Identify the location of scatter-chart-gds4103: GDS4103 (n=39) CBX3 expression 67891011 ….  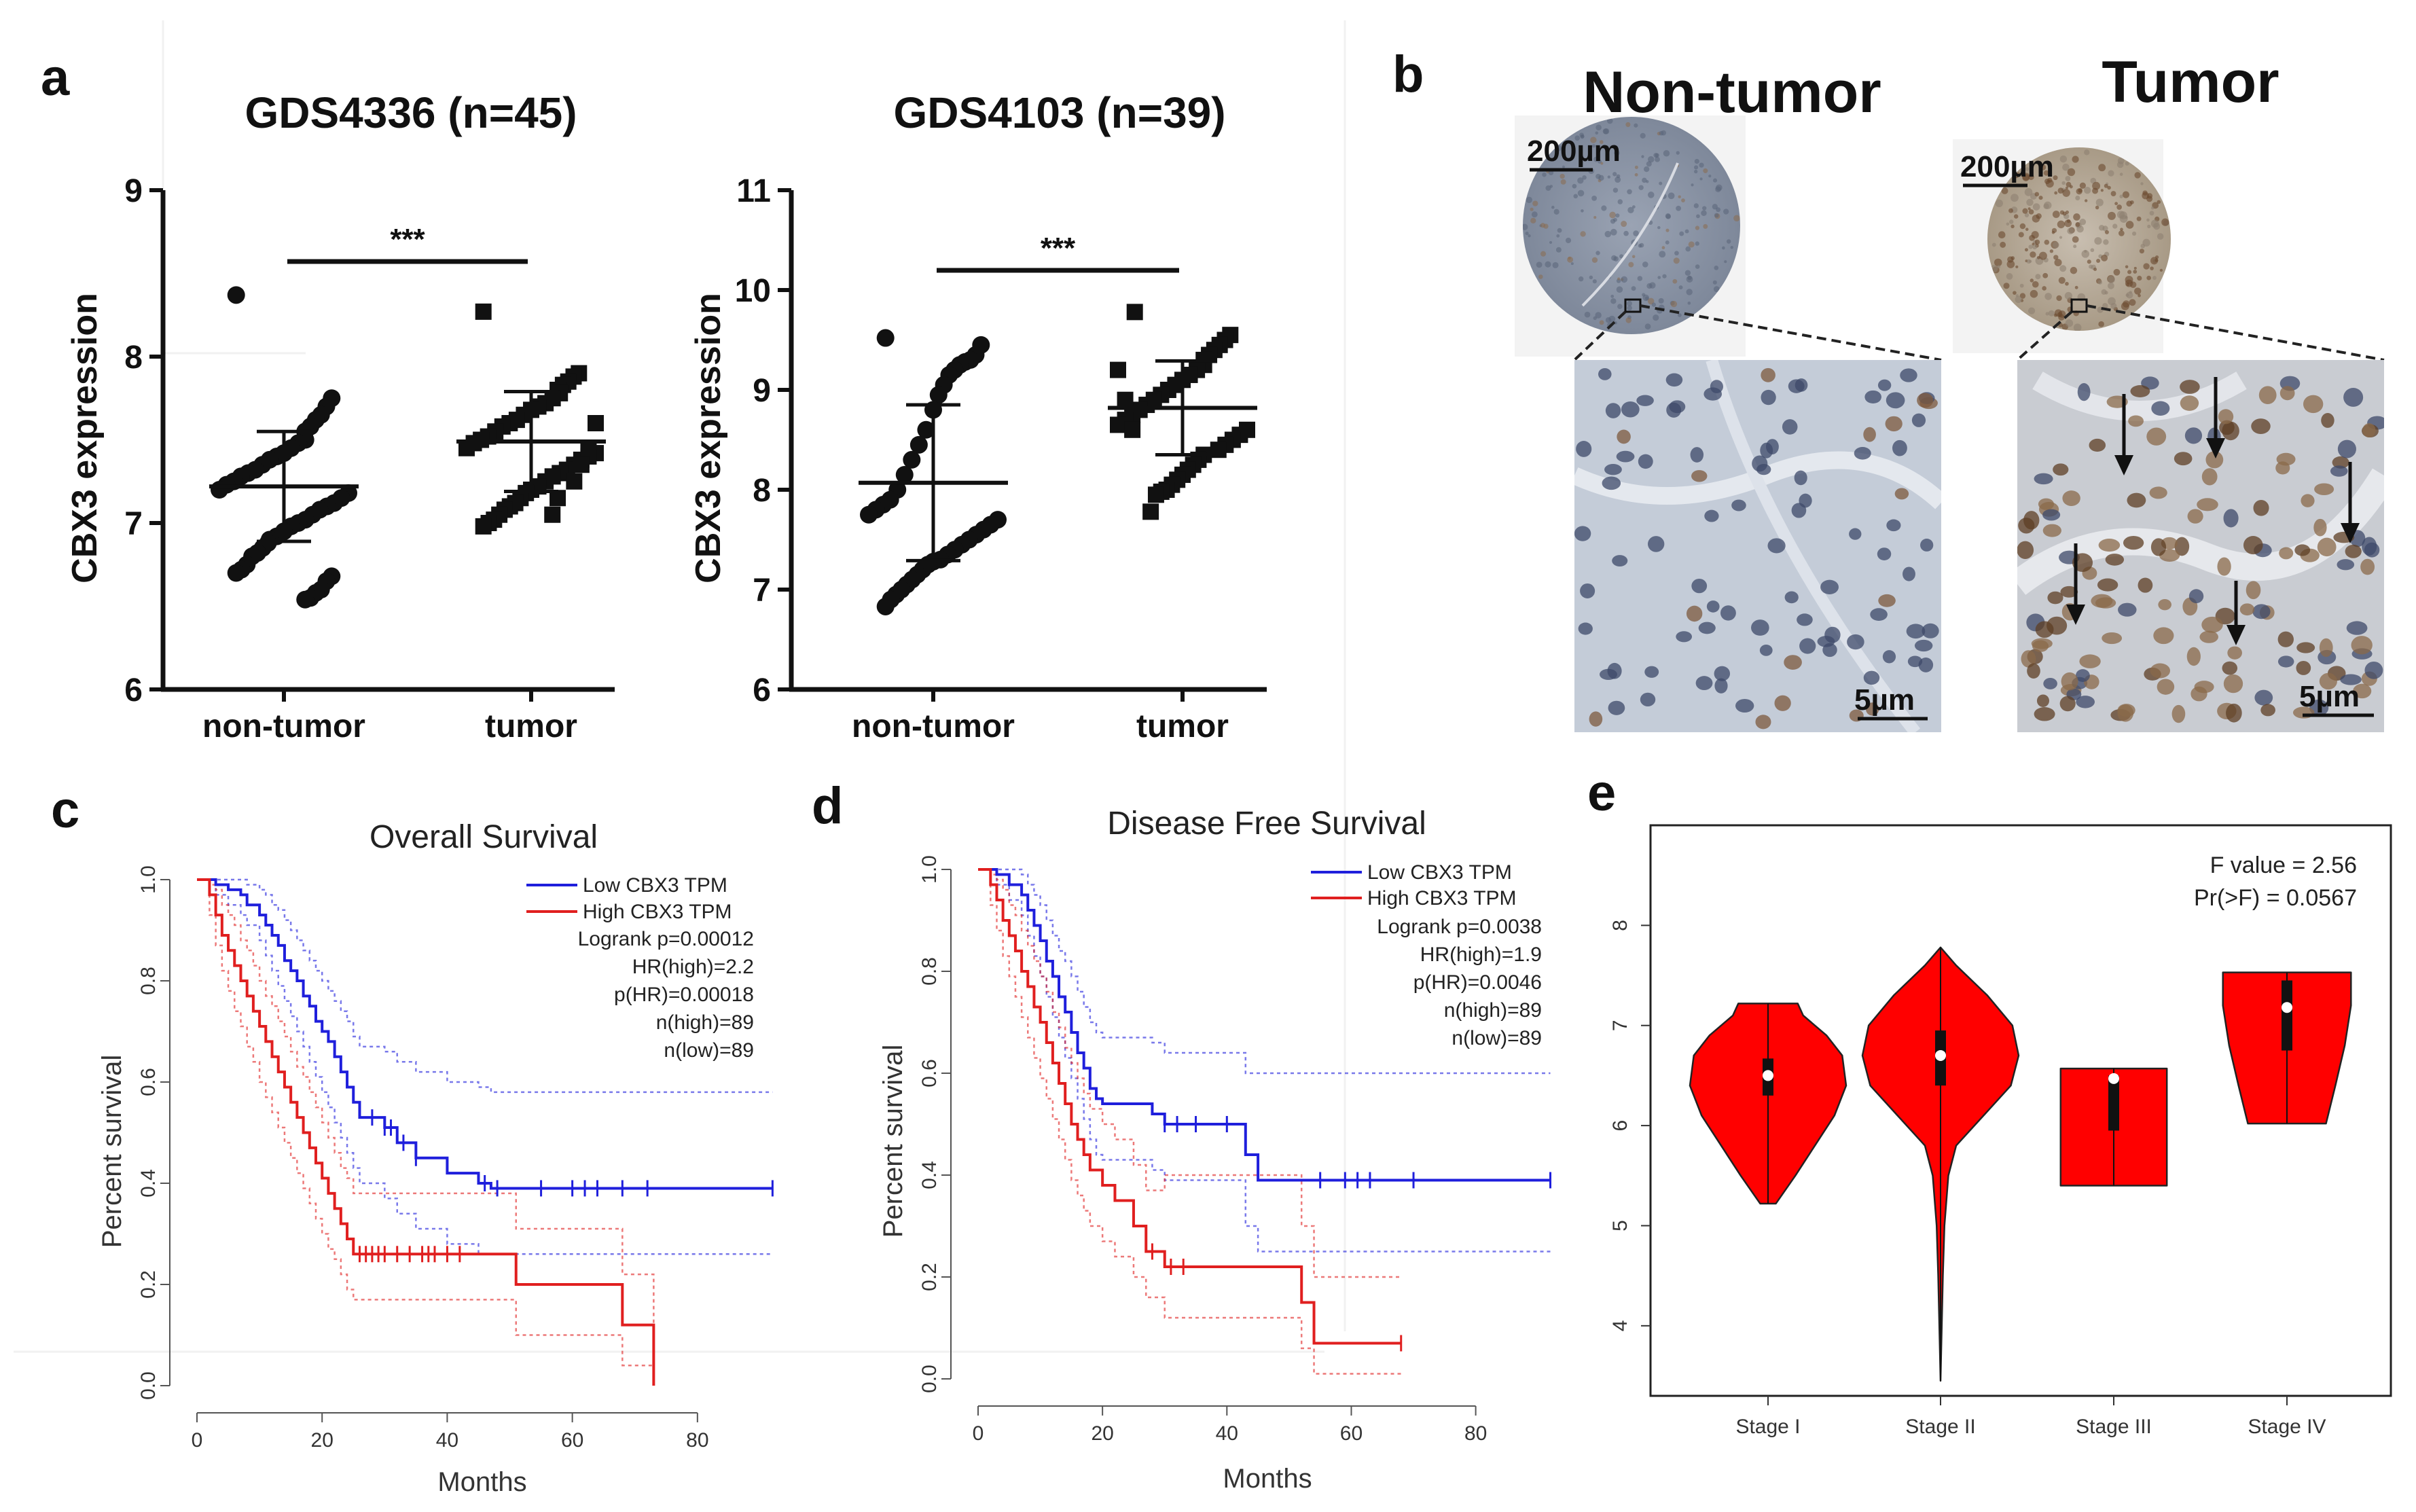
(978, 416).